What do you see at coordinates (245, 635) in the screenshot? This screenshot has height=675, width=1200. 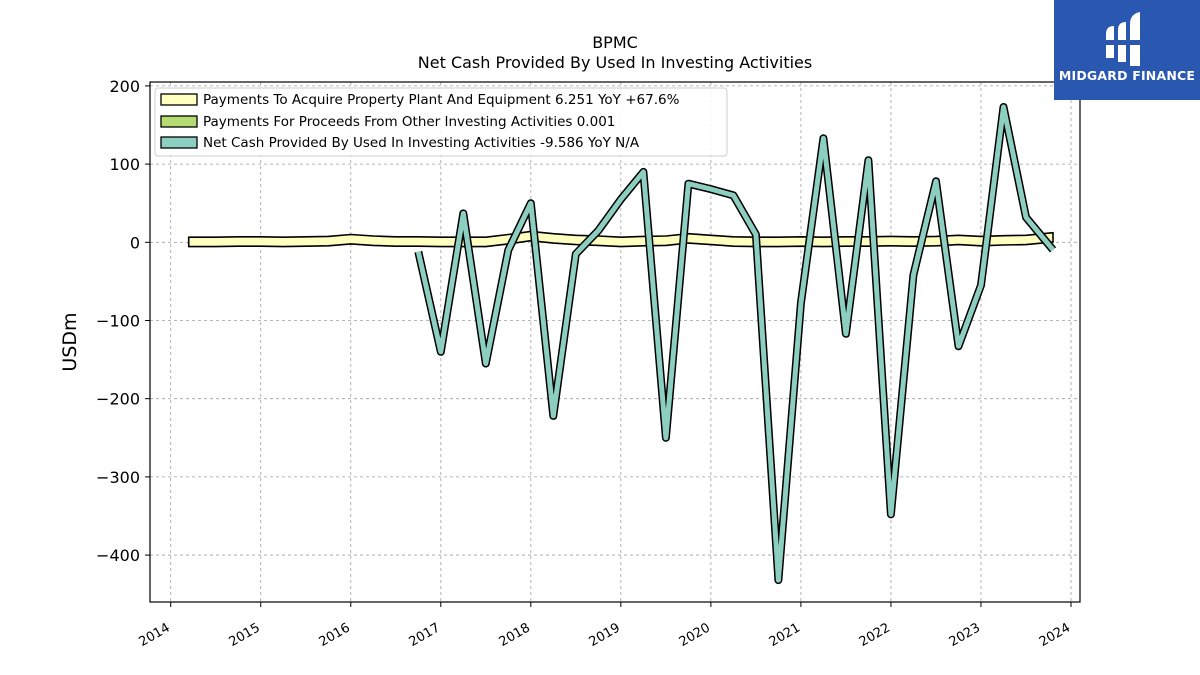 I see `x-tick-label: 2015` at bounding box center [245, 635].